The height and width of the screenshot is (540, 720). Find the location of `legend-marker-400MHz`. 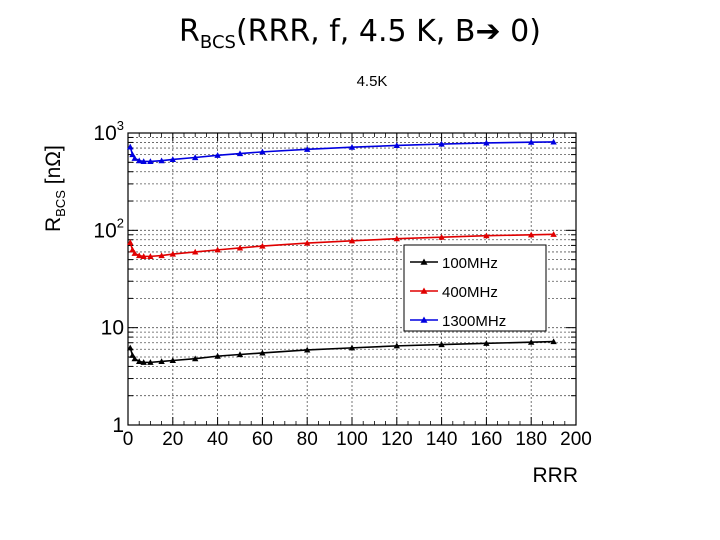

legend-marker-400MHz is located at coordinates (424, 290).